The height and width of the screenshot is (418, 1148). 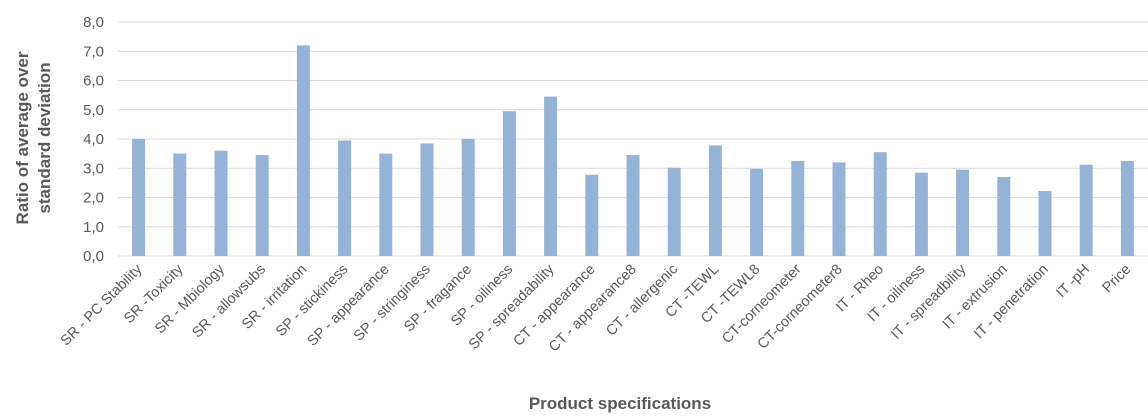 I want to click on y-tick-labels: 0,0 1,0 2,0 3,0 4,0 5,0 6,0 7,0 8,0, so click(x=93, y=139).